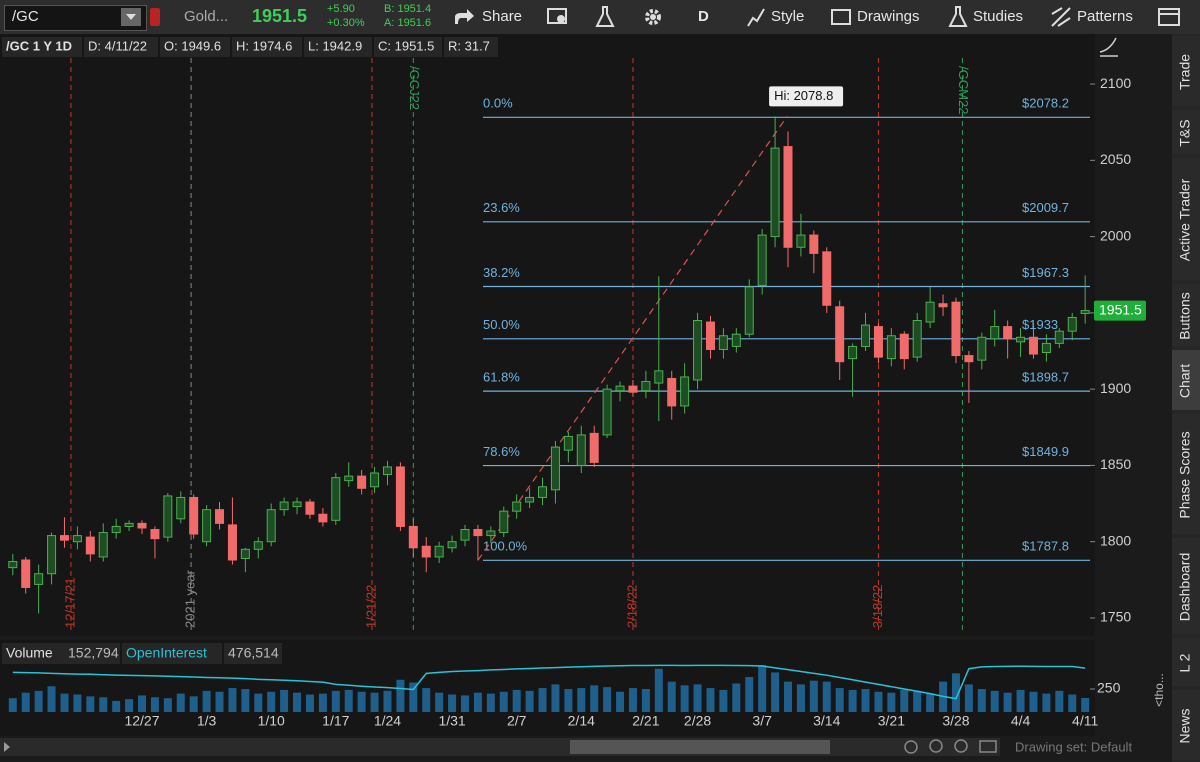  Describe the element at coordinates (891, 721) in the screenshot. I see `x-tick-label: 3/21` at that location.